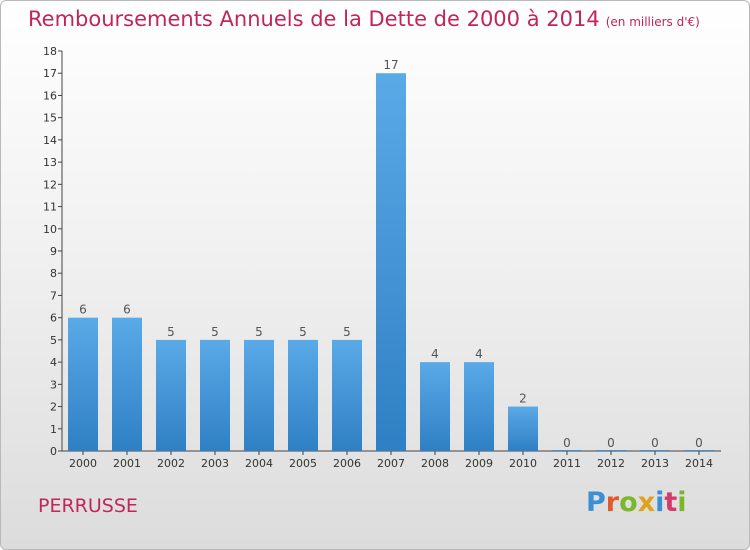  What do you see at coordinates (127, 463) in the screenshot?
I see `x-tick-label: 2001` at bounding box center [127, 463].